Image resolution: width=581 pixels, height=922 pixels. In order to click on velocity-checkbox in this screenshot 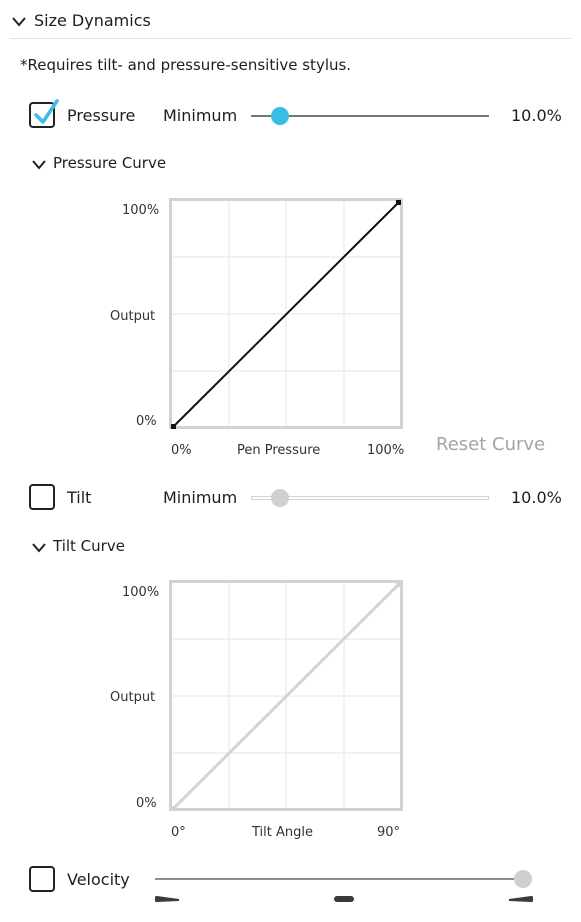, I will do `click(42, 879)`.